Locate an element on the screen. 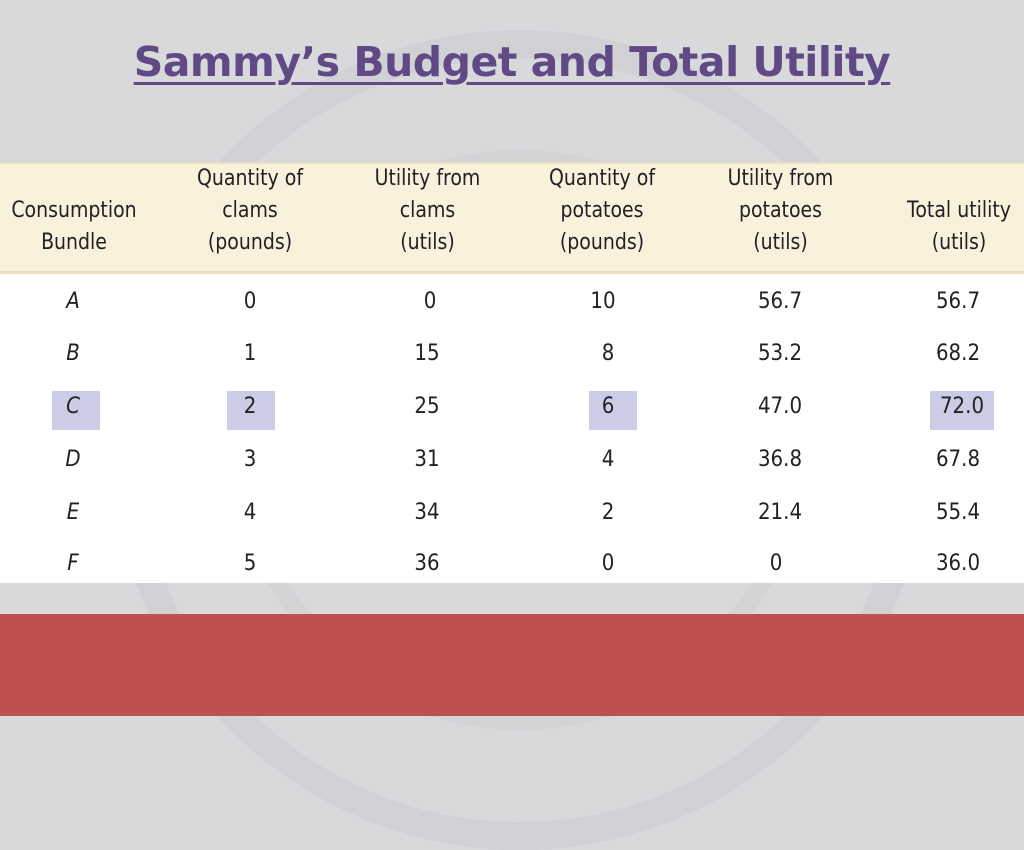 The width and height of the screenshot is (1024, 850). header-consumption-bundle: Consumption Bundle is located at coordinates (74, 226).